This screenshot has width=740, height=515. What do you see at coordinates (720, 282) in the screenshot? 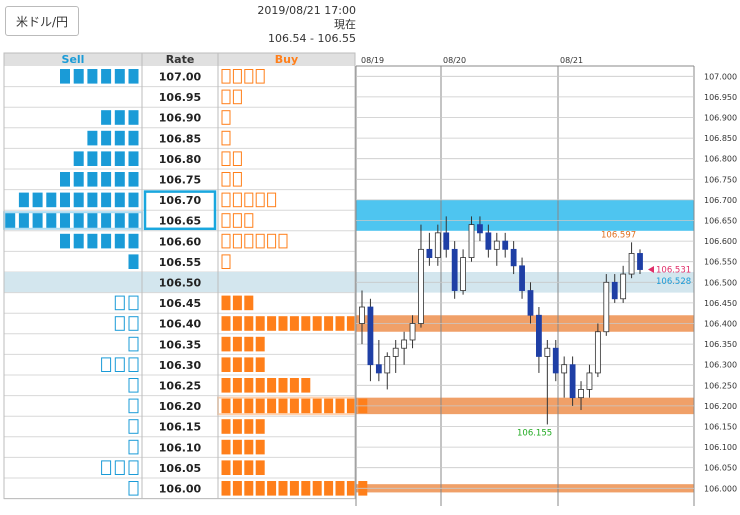
I see `y-axis-label: 106.500` at bounding box center [720, 282].